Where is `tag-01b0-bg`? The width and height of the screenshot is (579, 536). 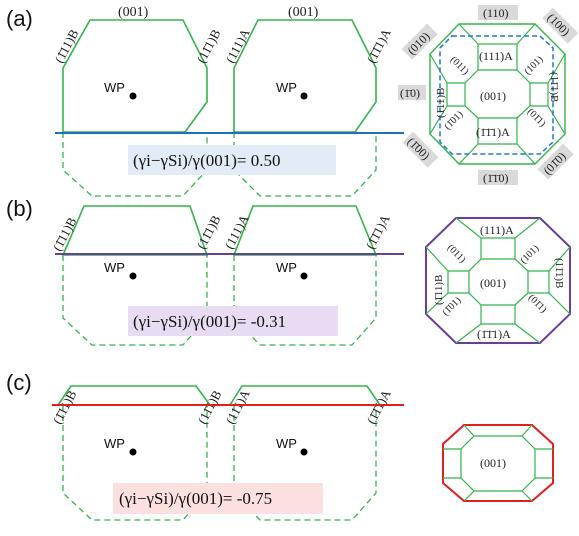
tag-01b0-bg is located at coordinates (555, 161).